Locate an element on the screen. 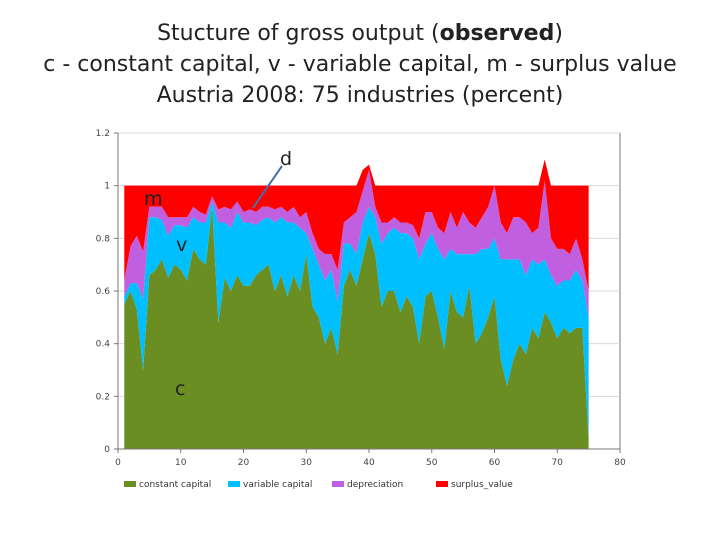  x-tick-label: 0 is located at coordinates (118, 463).